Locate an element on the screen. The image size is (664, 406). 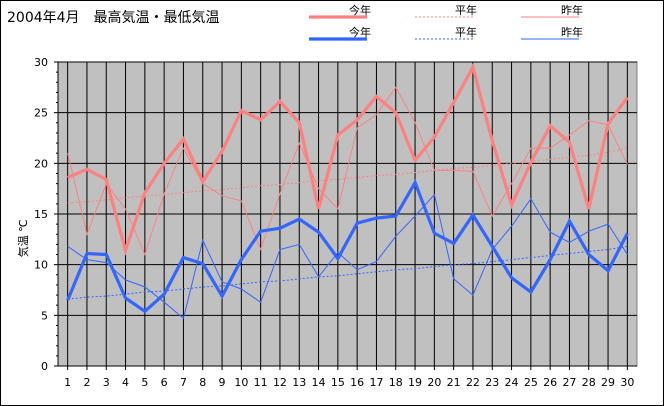
x-tick-label: 17 is located at coordinates (376, 382).